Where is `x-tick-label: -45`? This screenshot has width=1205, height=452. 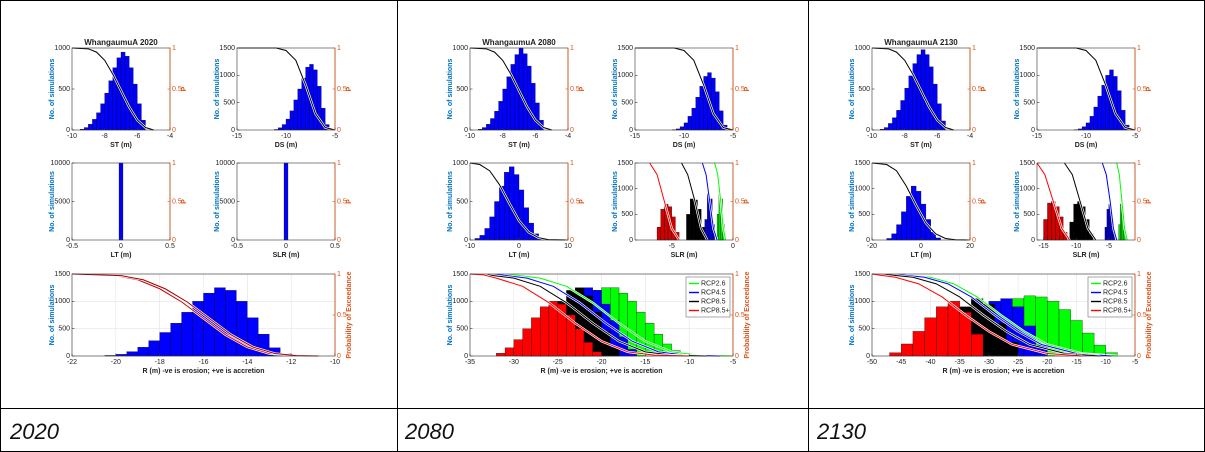 x-tick-label: -45 is located at coordinates (901, 362).